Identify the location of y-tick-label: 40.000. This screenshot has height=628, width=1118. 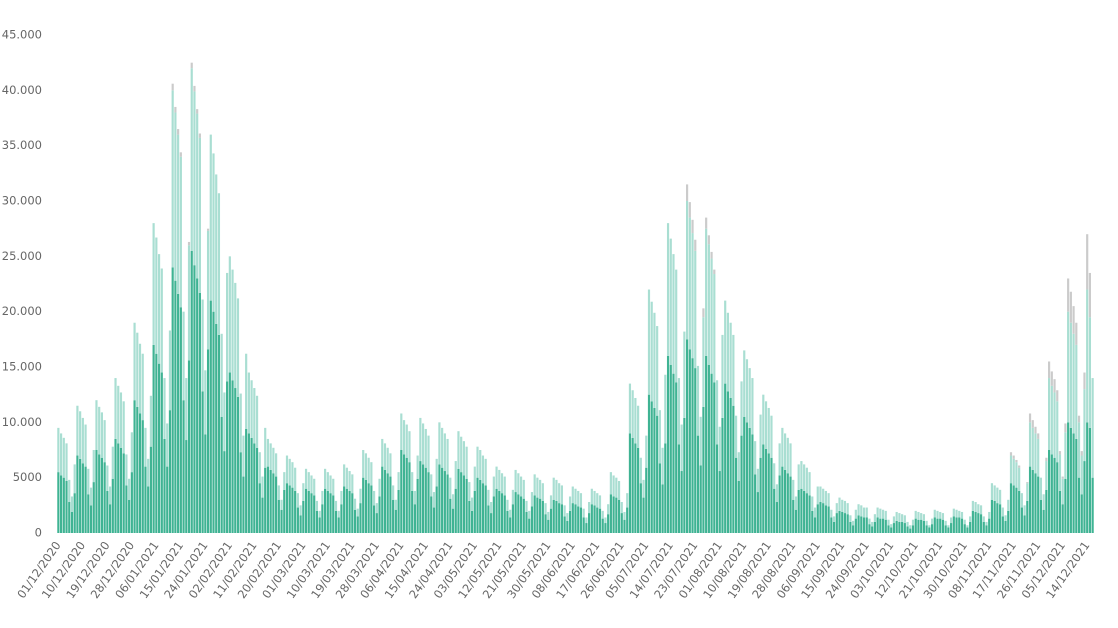
(22, 90).